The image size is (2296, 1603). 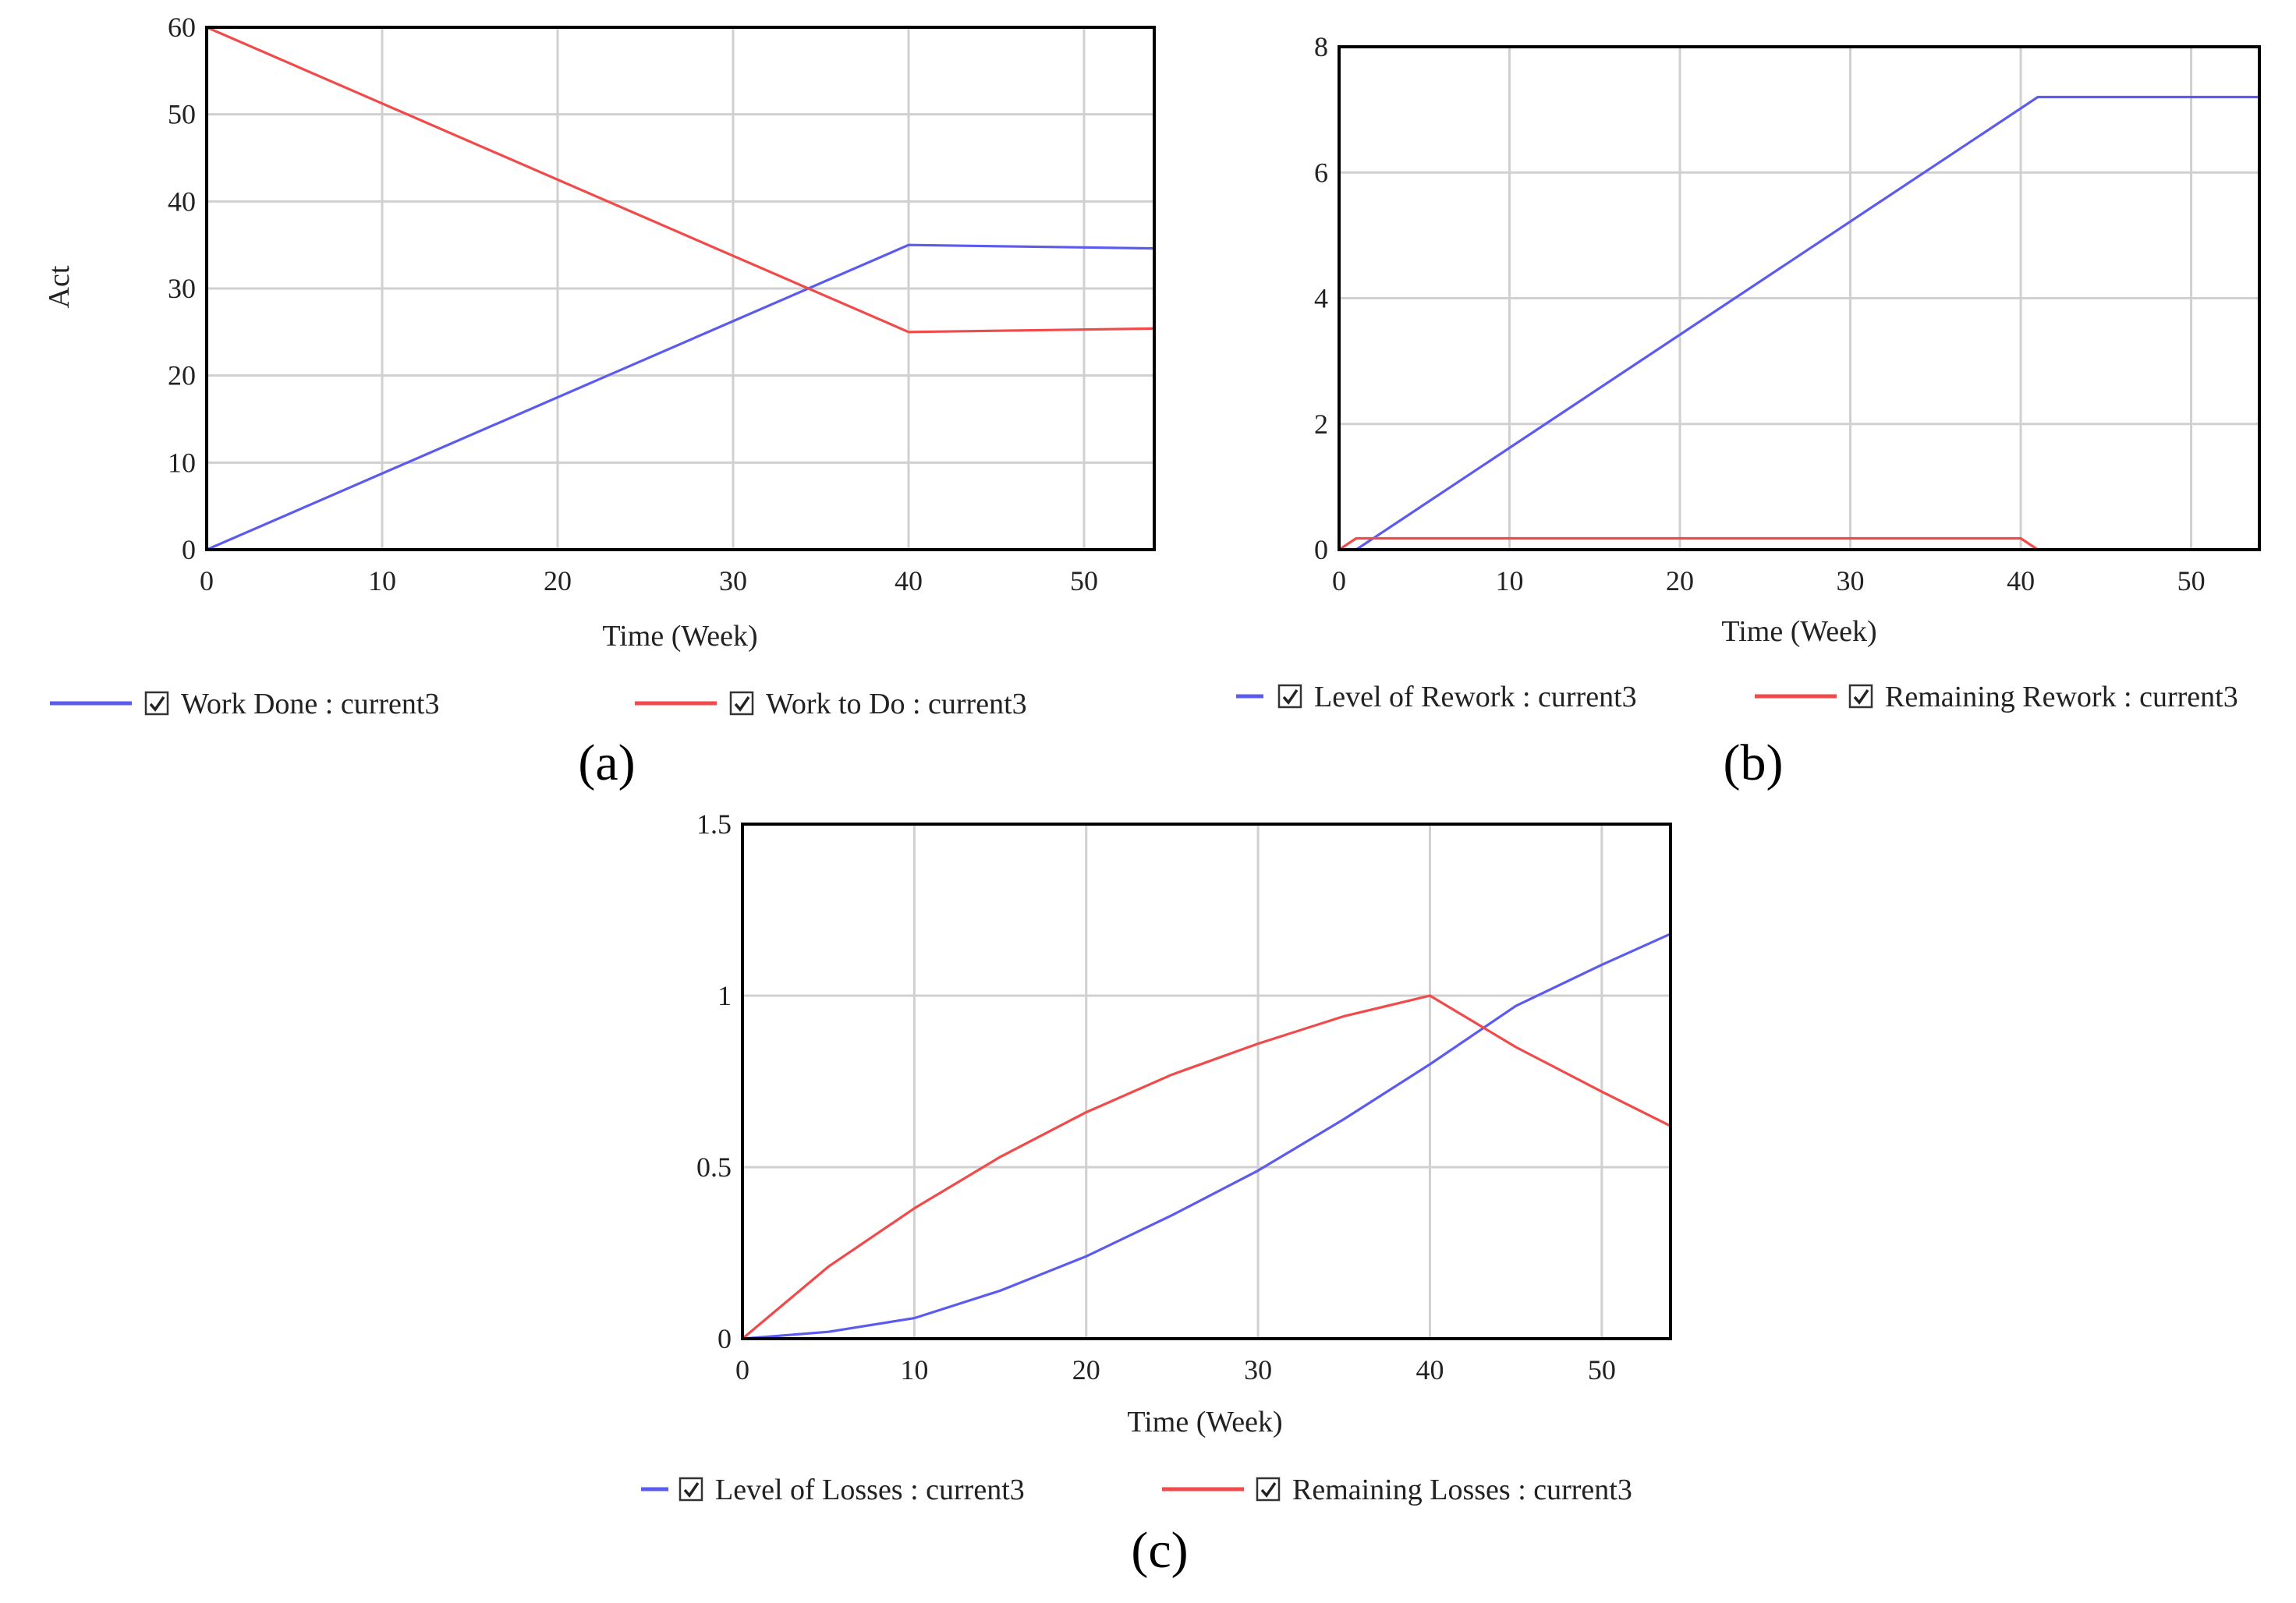 I want to click on legend-item: Level of Losses : current3, so click(x=833, y=1490).